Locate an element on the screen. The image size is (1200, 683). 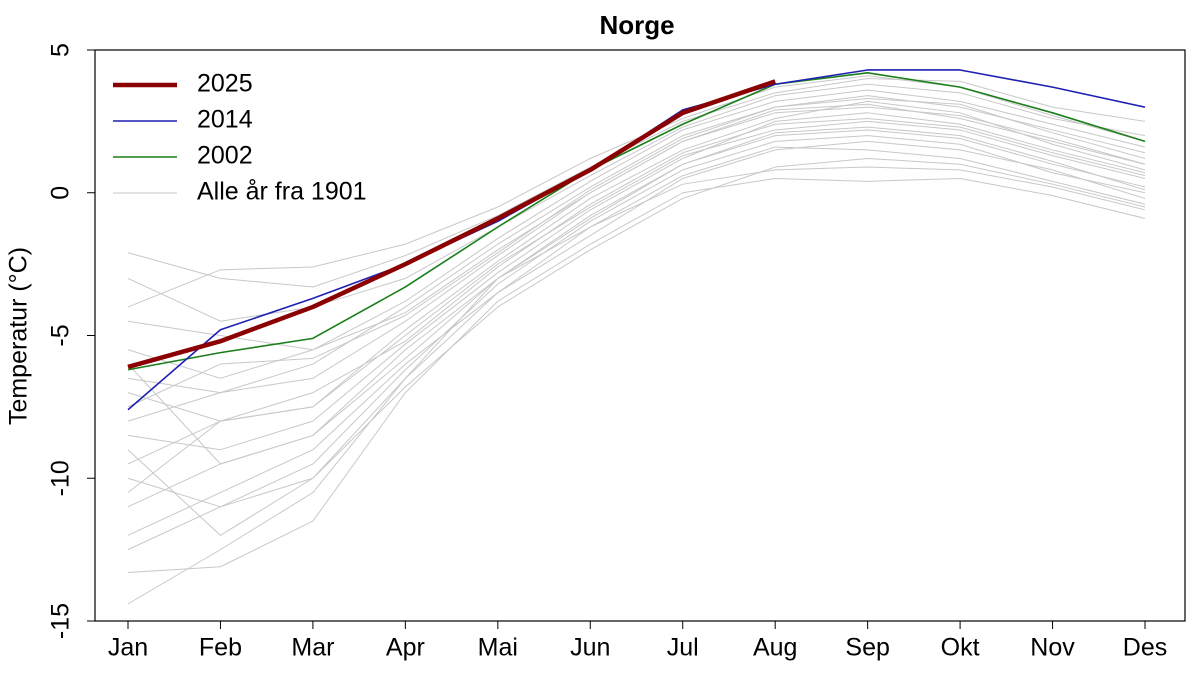
legend-label: 2002 is located at coordinates (225, 156).